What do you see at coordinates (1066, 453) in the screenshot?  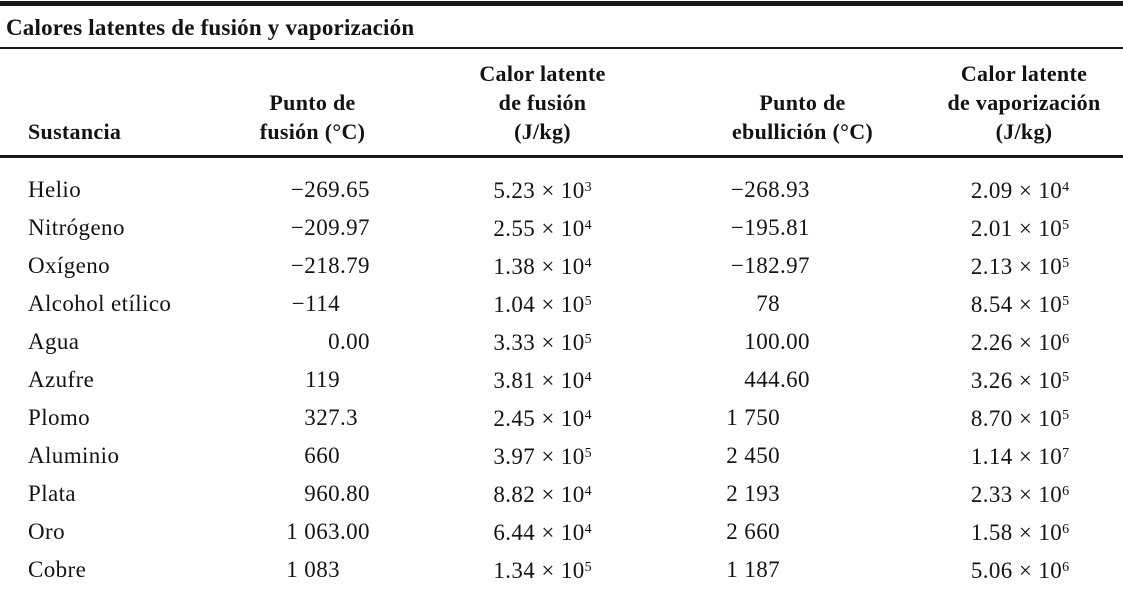 I see `exponent: 7` at bounding box center [1066, 453].